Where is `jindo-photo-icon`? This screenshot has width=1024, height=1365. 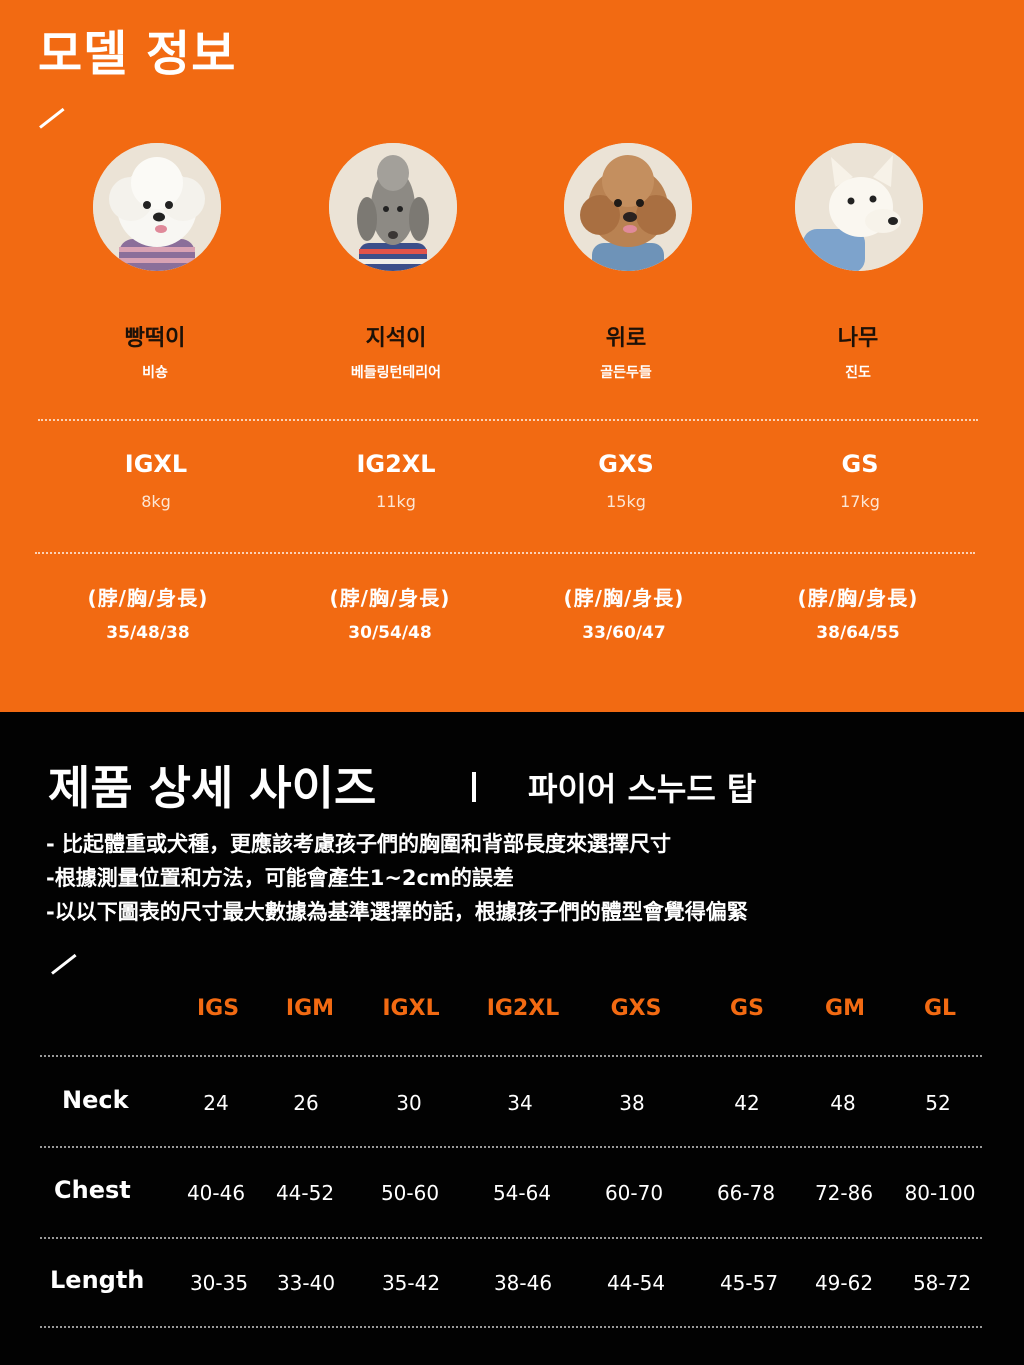
jindo-photo-icon is located at coordinates (859, 207).